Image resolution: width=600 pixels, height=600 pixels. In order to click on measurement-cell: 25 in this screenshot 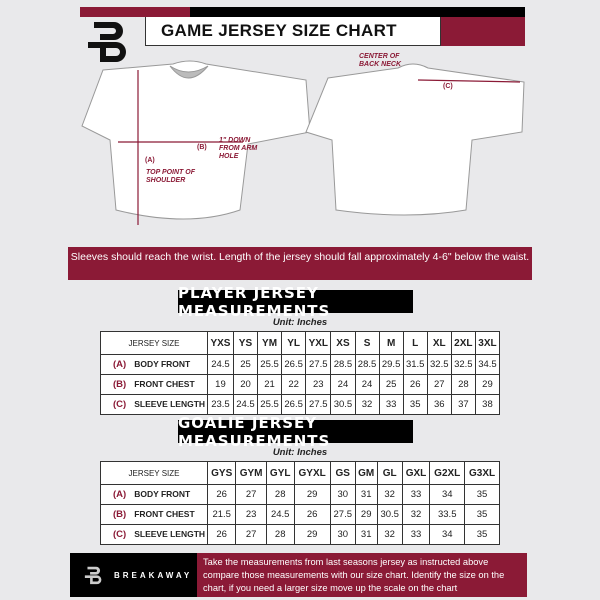, I will do `click(391, 384)`.